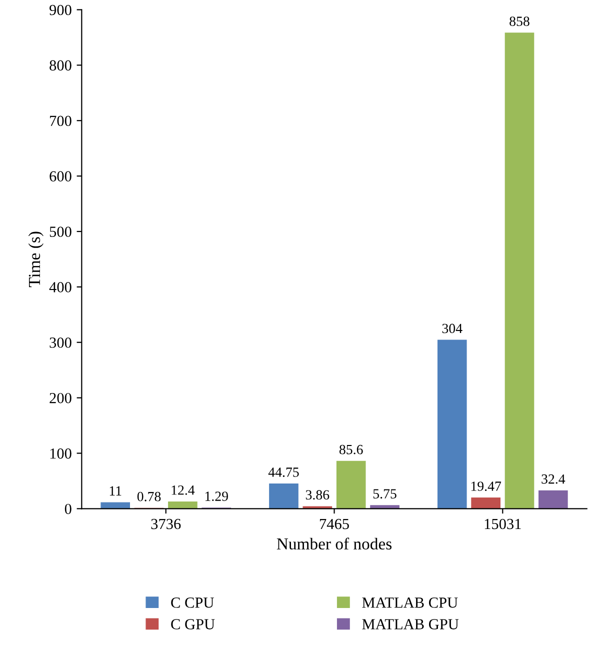 The height and width of the screenshot is (648, 605). Describe the element at coordinates (410, 624) in the screenshot. I see `legend-label: MATLAB GPU` at that location.